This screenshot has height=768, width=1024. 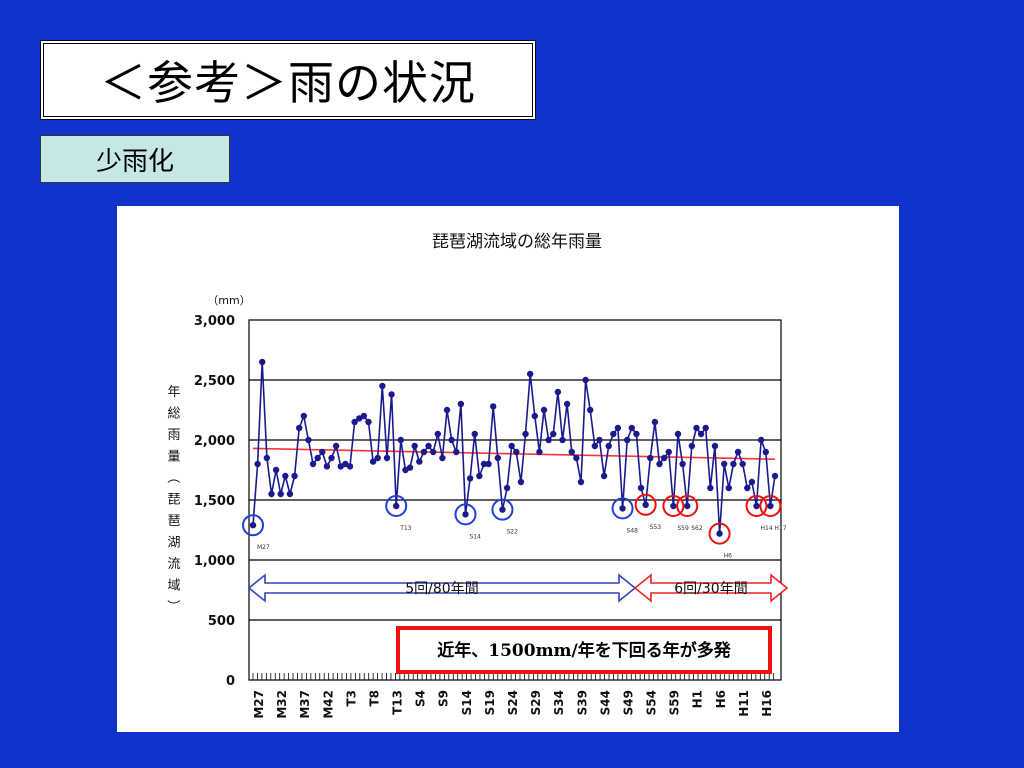 I want to click on arrow-left-label: 5回/80年間, so click(x=441, y=589).